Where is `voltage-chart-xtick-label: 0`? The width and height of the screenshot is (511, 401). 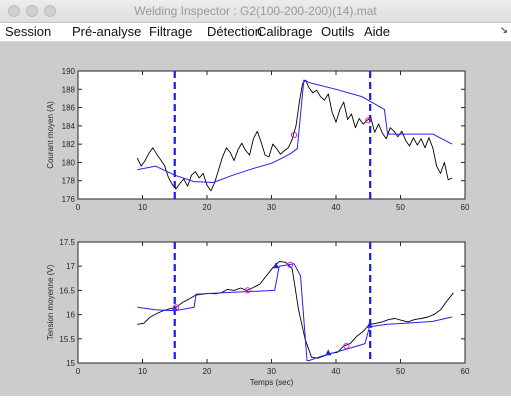 voltage-chart-xtick-label: 0 is located at coordinates (78, 371).